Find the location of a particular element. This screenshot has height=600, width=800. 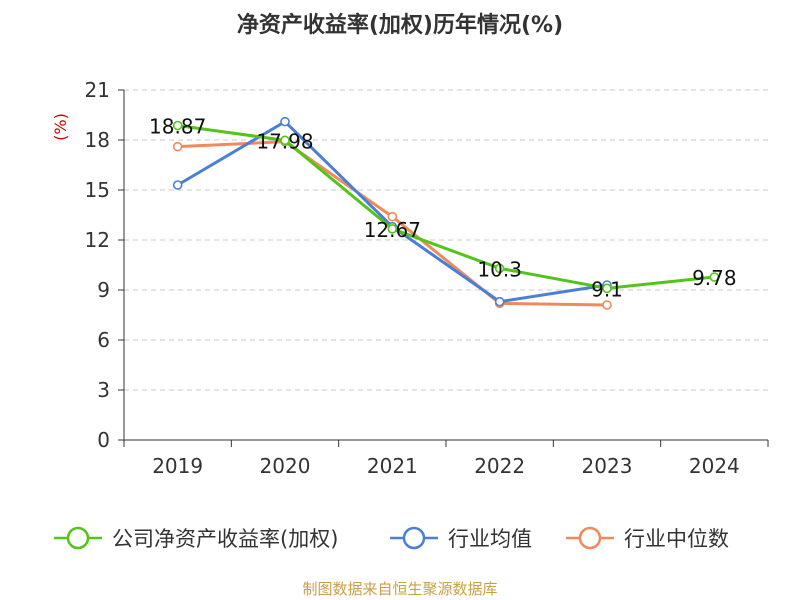

data-label: 12.67 is located at coordinates (392, 230).